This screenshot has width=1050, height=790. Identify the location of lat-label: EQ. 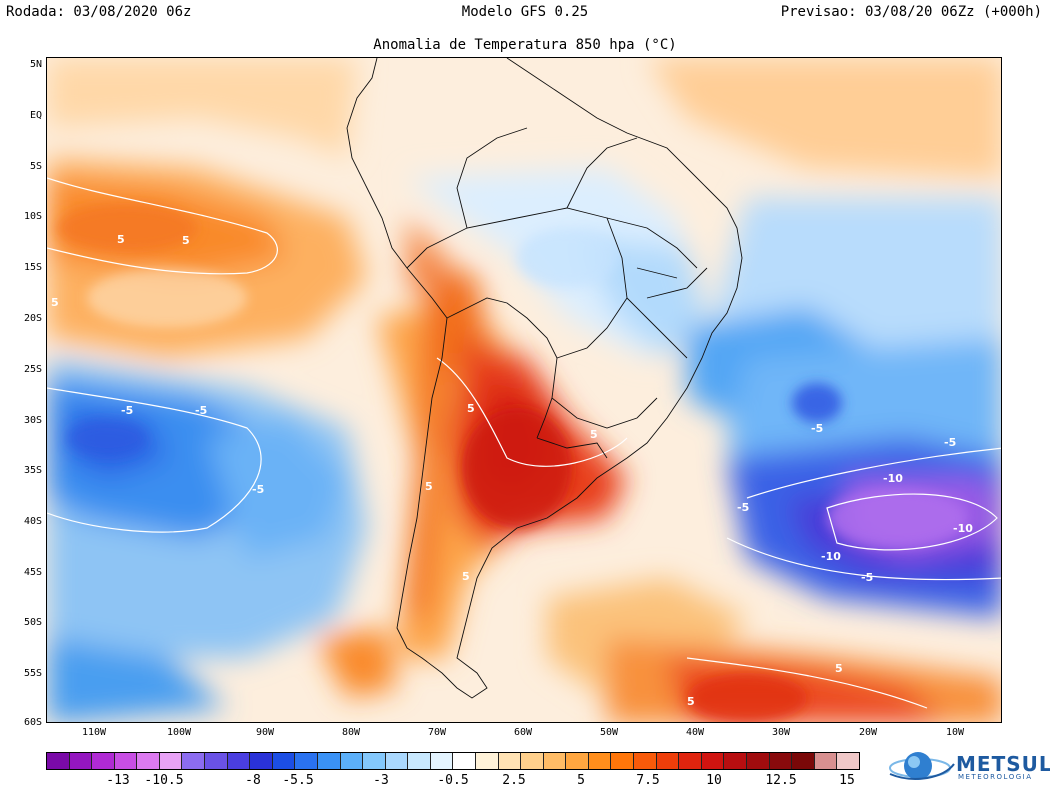
(35, 115).